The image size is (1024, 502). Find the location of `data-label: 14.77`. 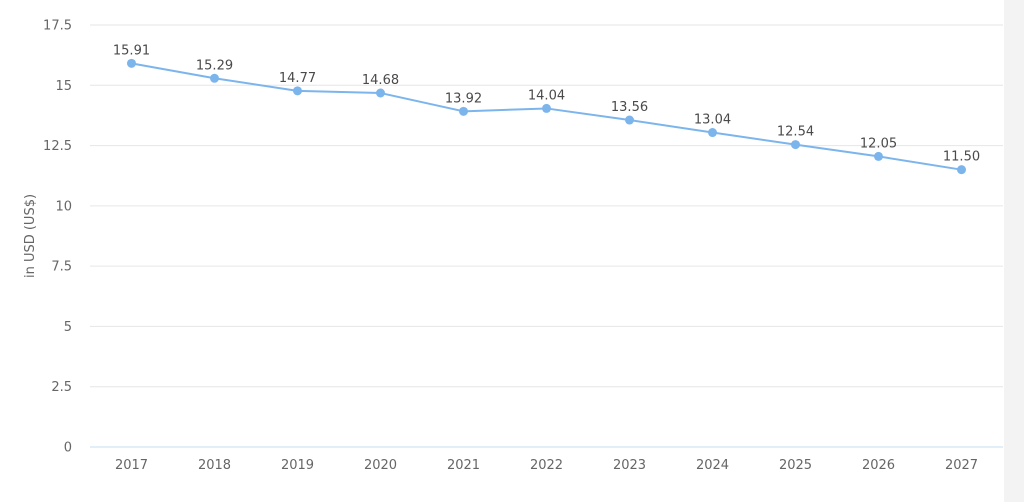

data-label: 14.77 is located at coordinates (297, 78).